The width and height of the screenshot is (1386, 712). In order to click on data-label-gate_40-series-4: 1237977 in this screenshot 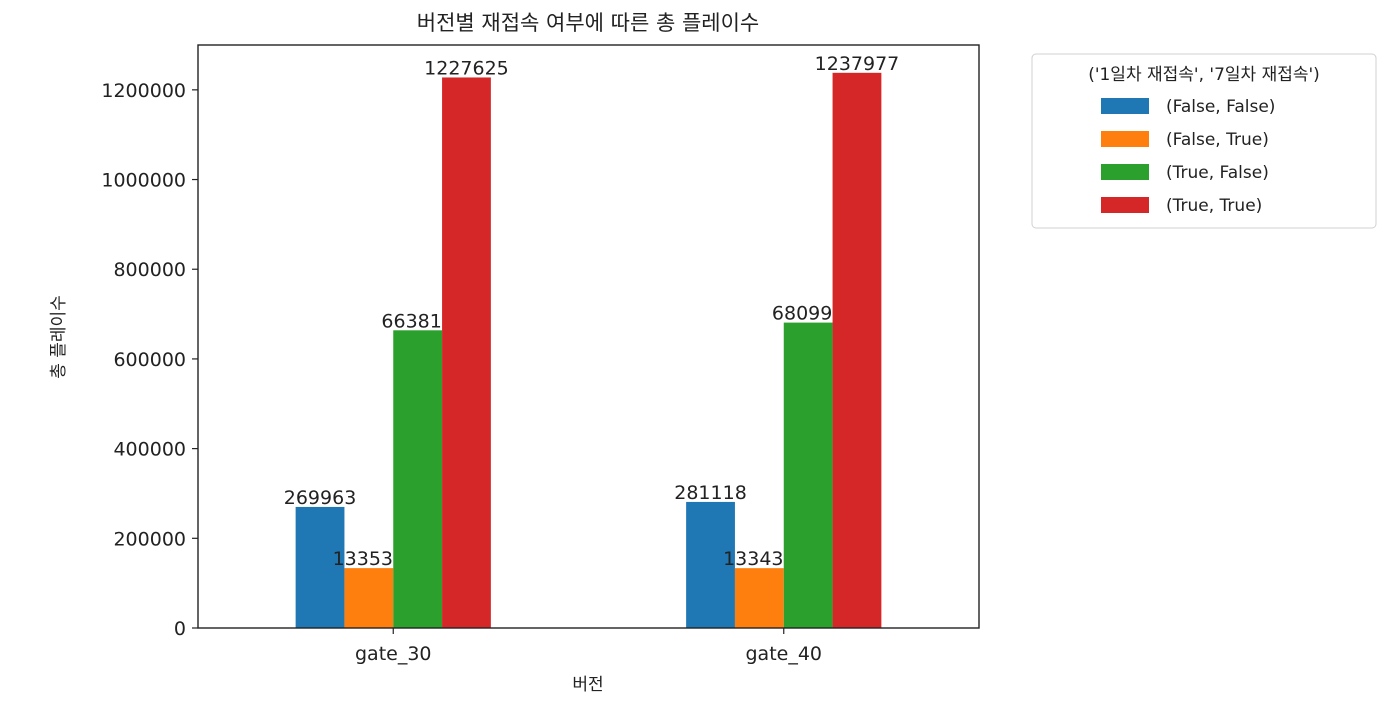, I will do `click(857, 64)`.